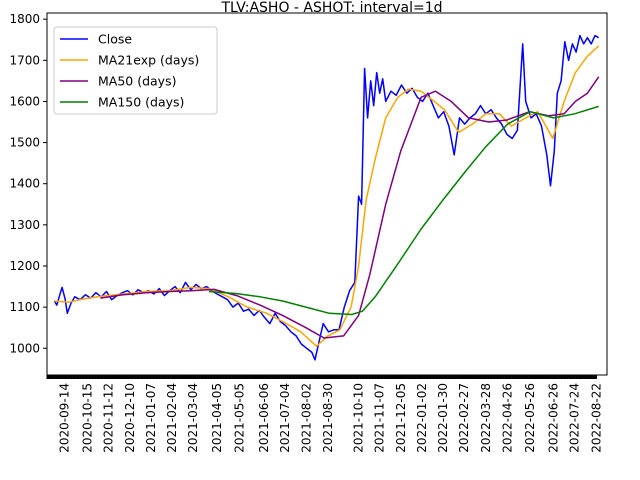 The height and width of the screenshot is (480, 640). Describe the element at coordinates (24, 184) in the screenshot. I see `y-tick-label: 1400` at that location.